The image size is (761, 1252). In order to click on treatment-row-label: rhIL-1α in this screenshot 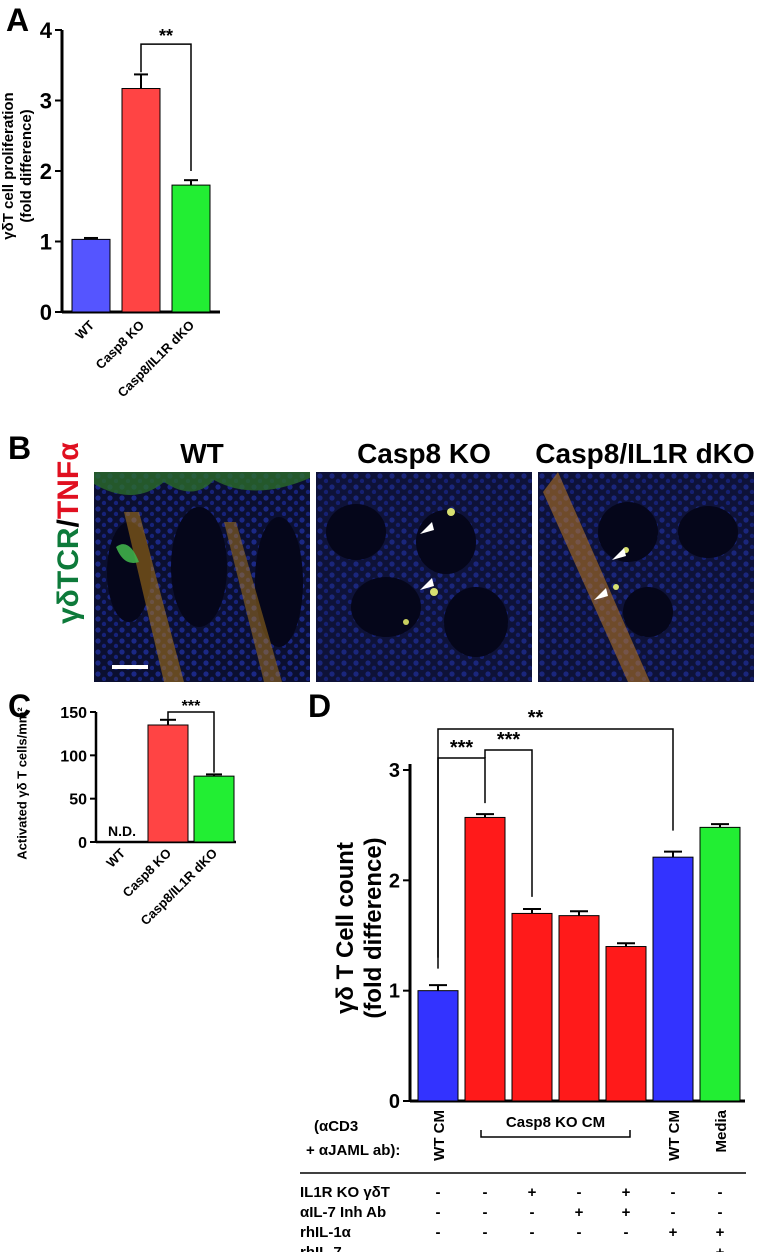, I will do `click(326, 1232)`.